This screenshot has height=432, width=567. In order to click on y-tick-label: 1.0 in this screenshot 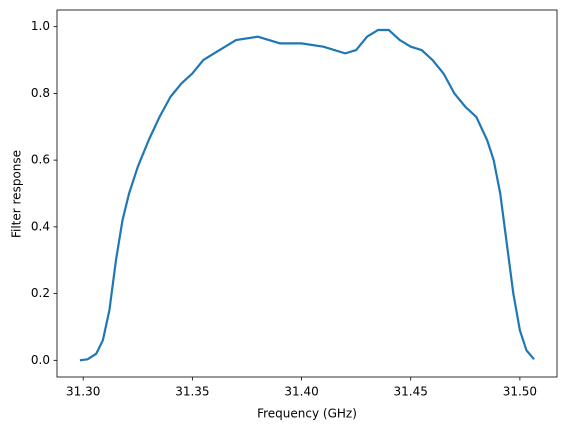, I will do `click(40, 26)`.